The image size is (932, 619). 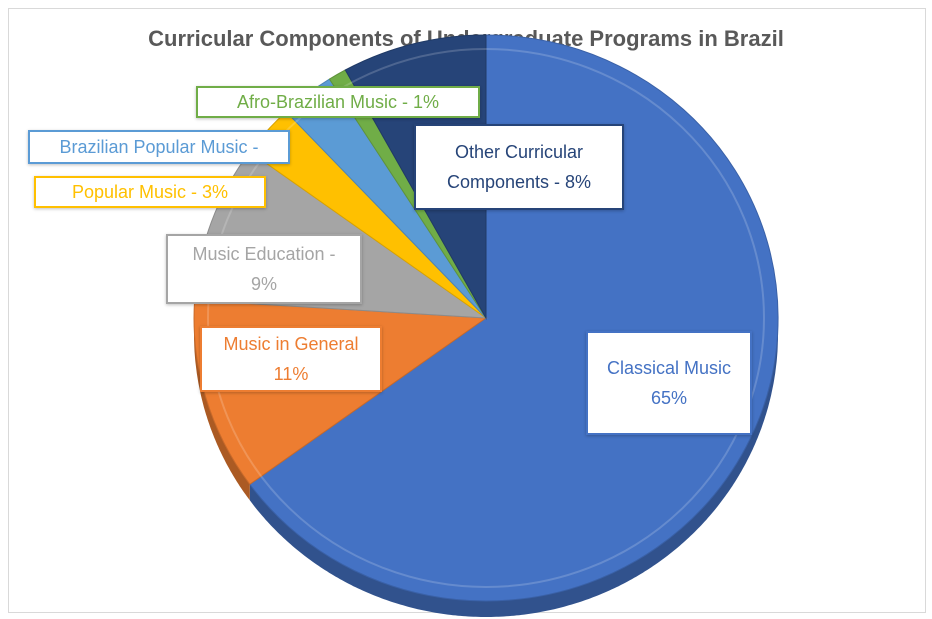 What do you see at coordinates (291, 344) in the screenshot?
I see `data-label-text: Music in General` at bounding box center [291, 344].